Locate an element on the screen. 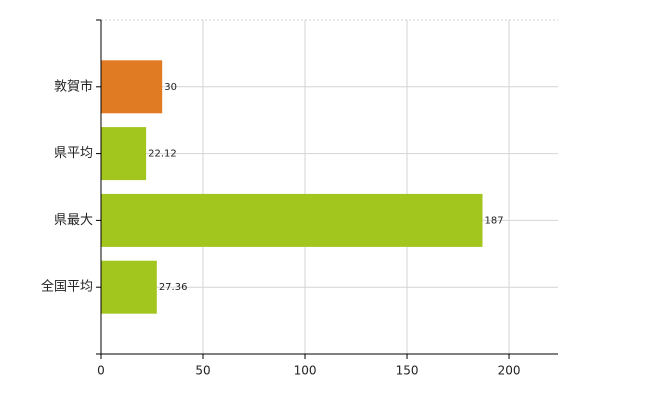  x-tick-label: 0 is located at coordinates (101, 371).